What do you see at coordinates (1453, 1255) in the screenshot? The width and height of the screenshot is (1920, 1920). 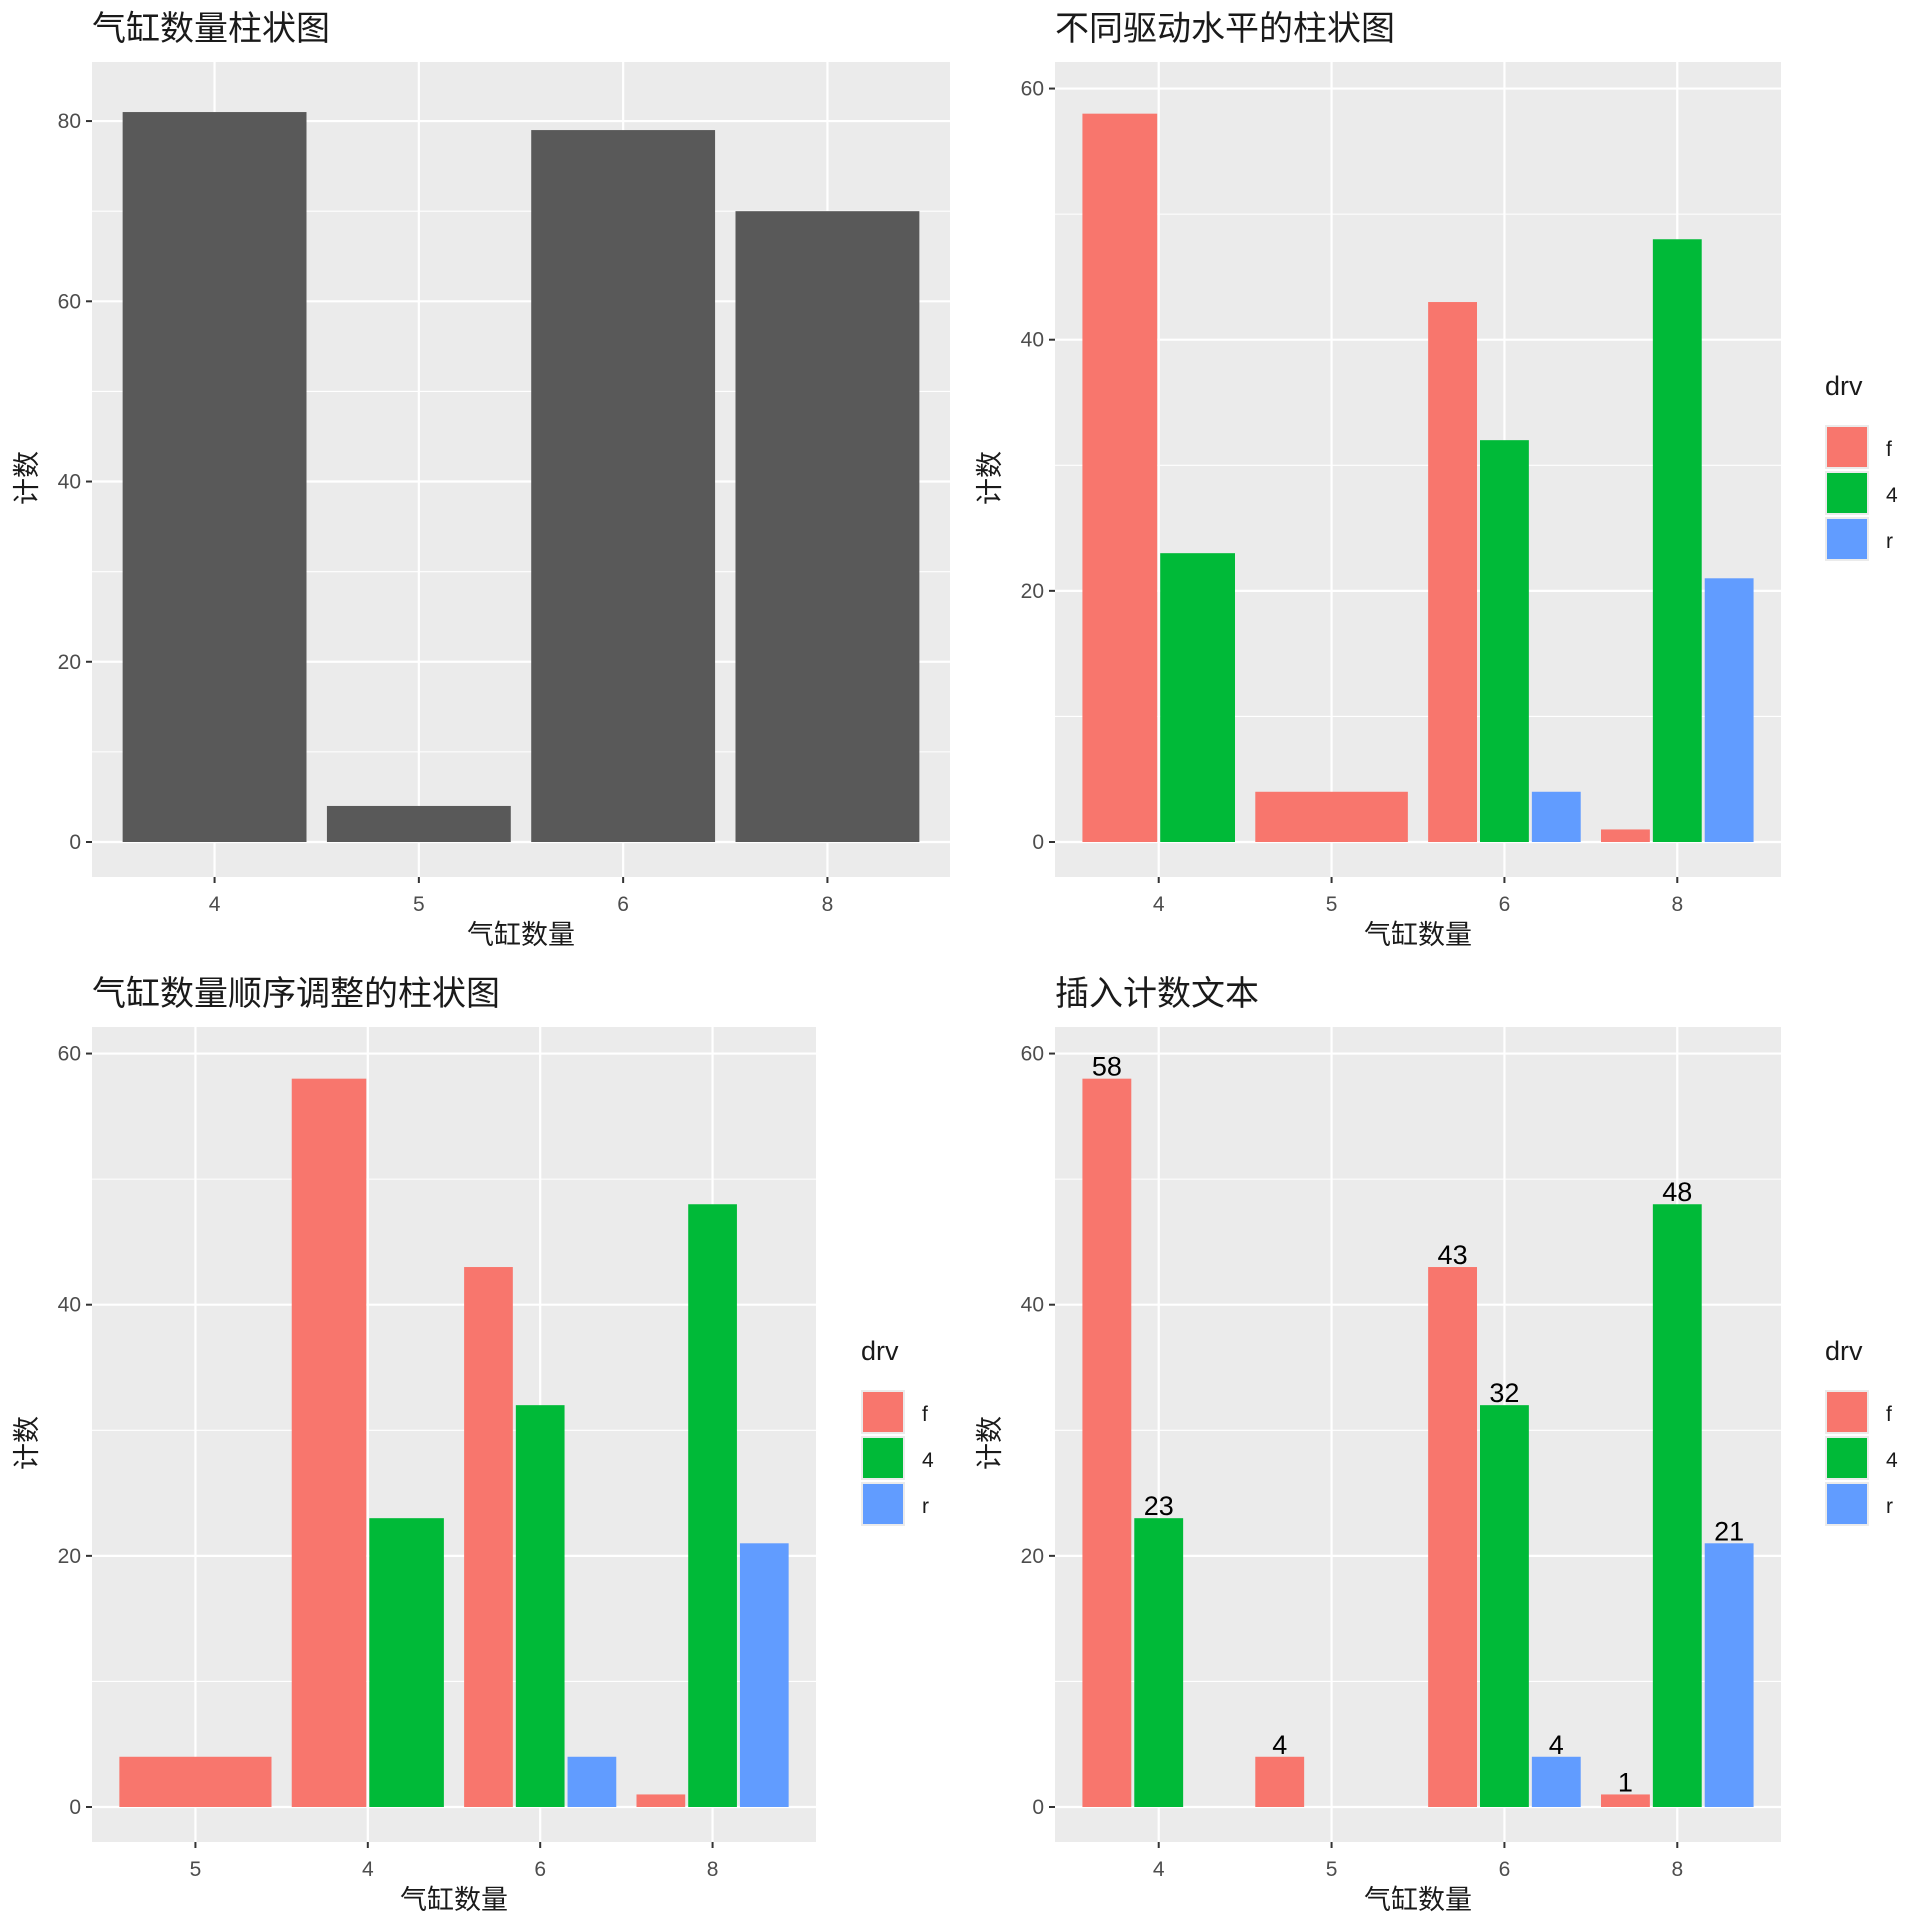 I see `data-label: 43` at bounding box center [1453, 1255].